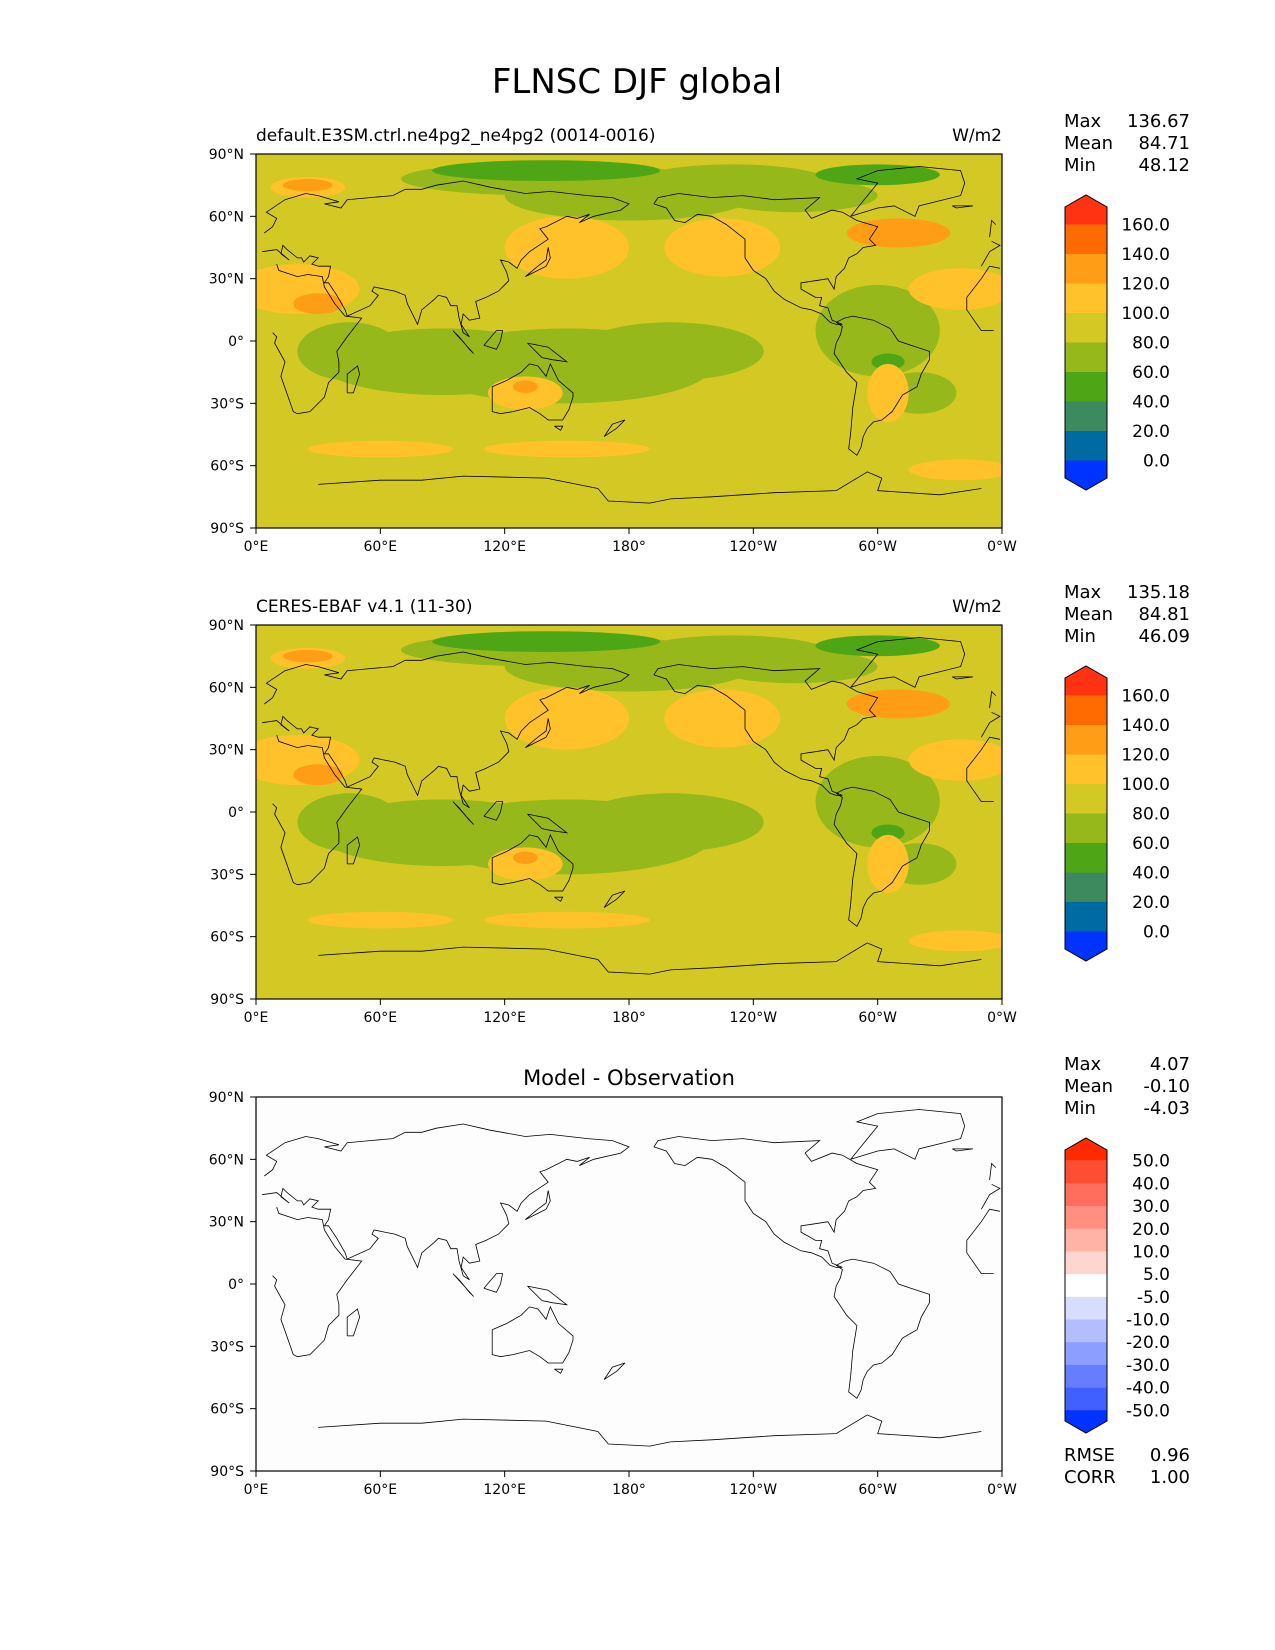 This screenshot has height=1650, width=1275. I want to click on colorbar-tick-label: 40.0, so click(1151, 1184).